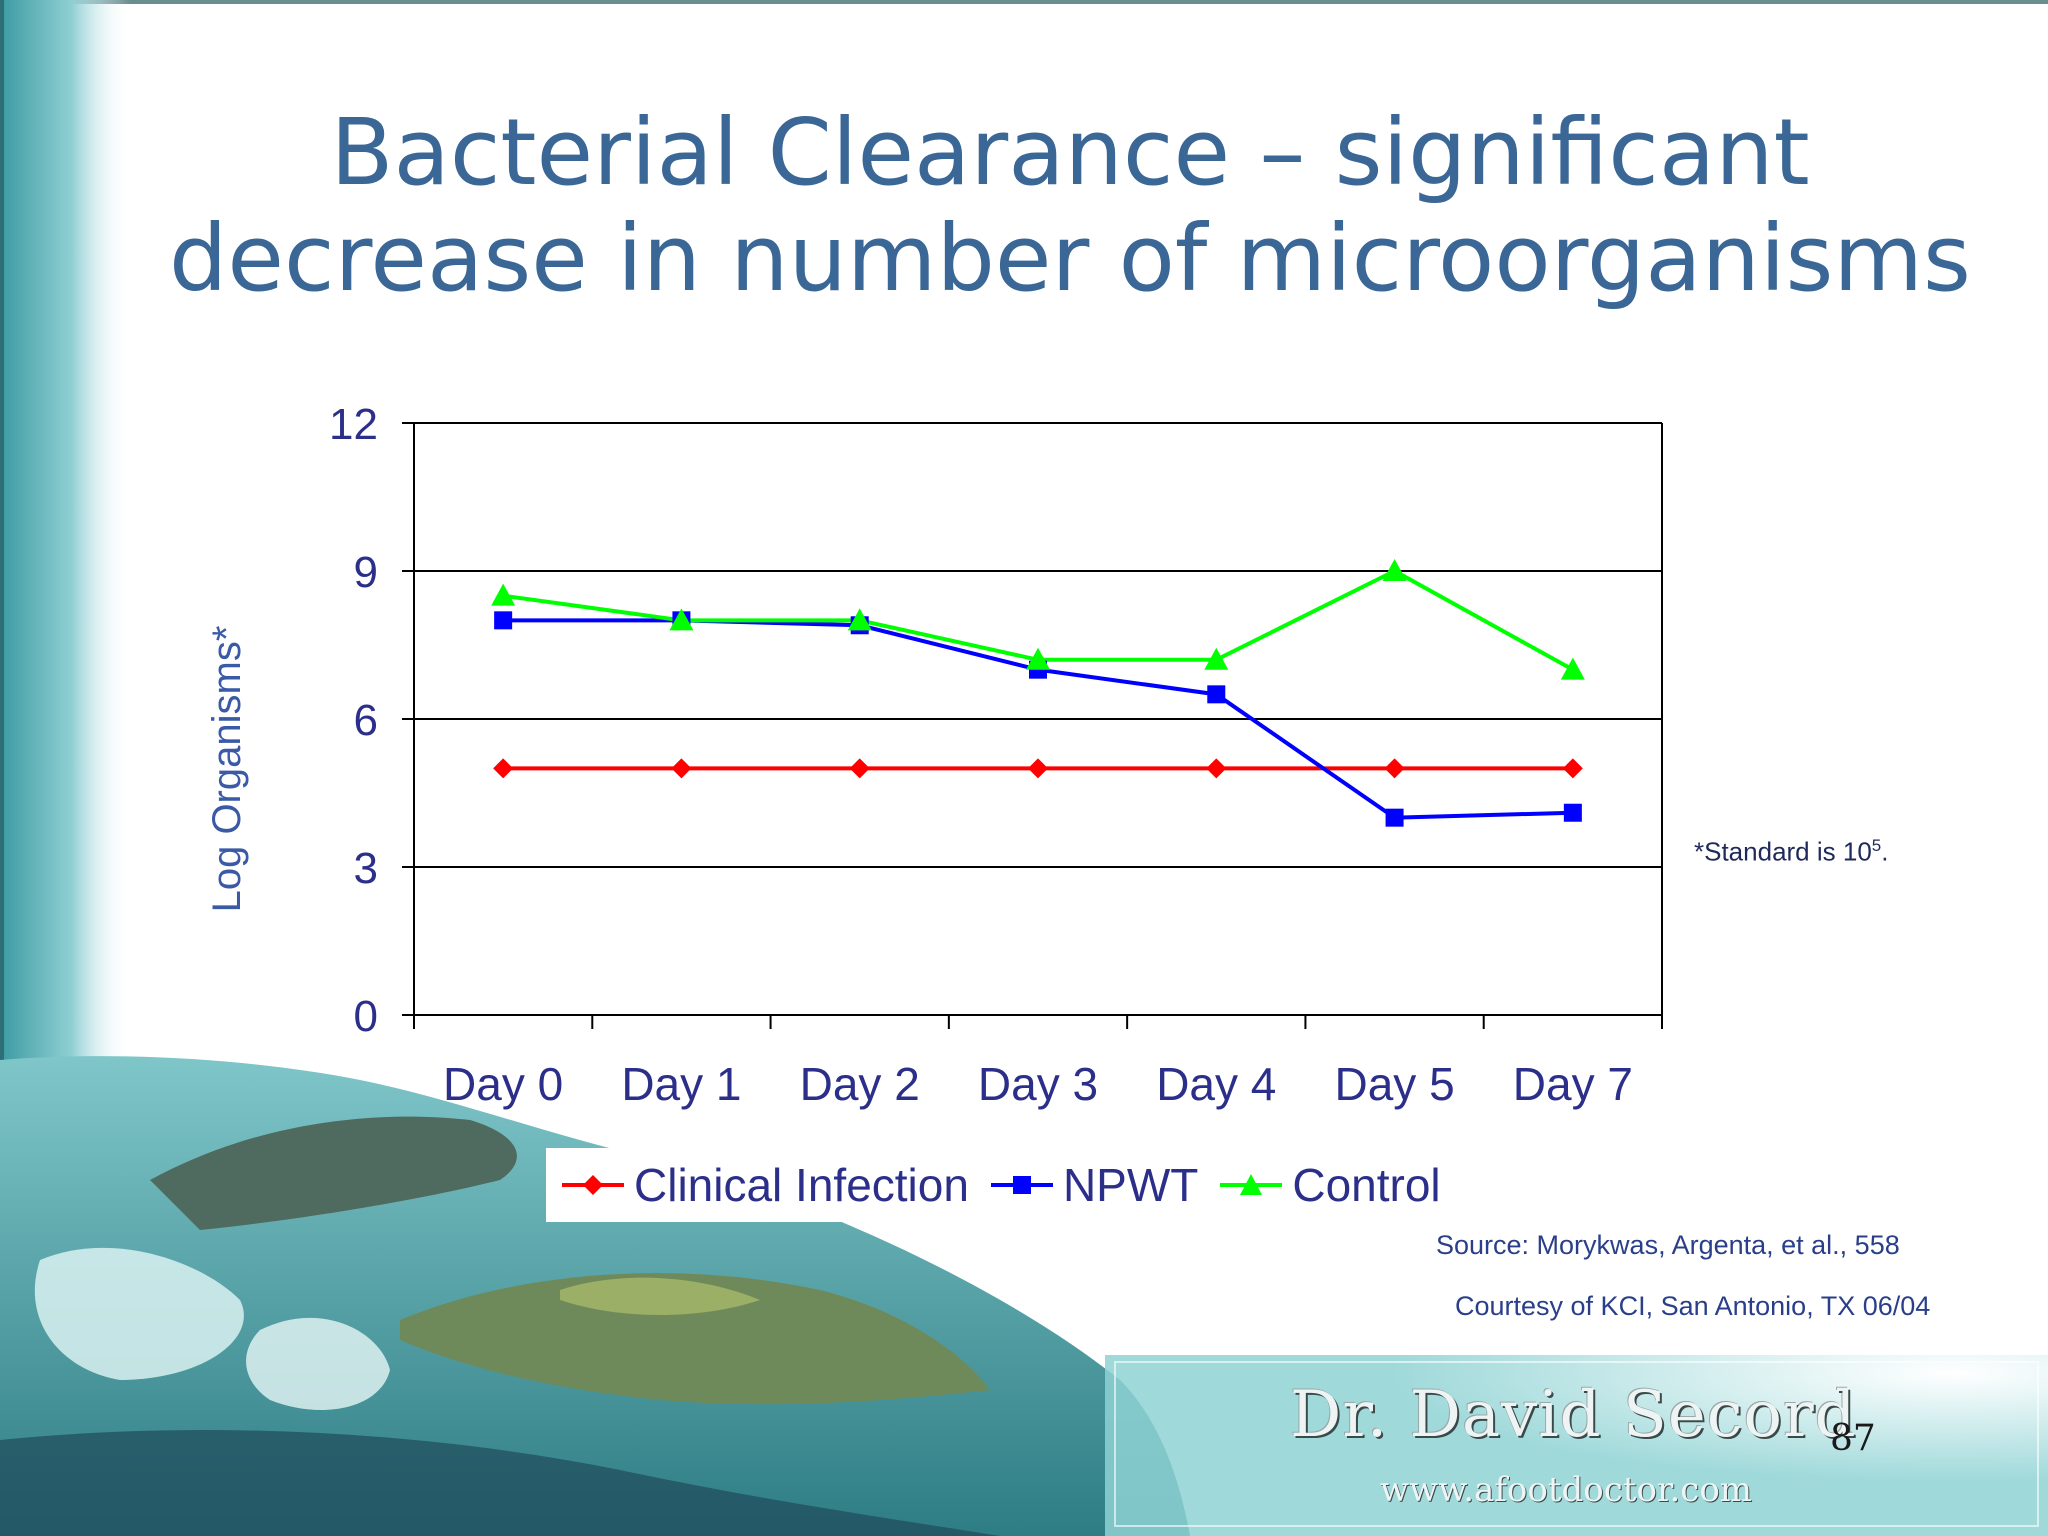 The width and height of the screenshot is (2048, 1536). Describe the element at coordinates (1783, 851) in the screenshot. I see `footnote-prefix: *Standard is 10` at that location.